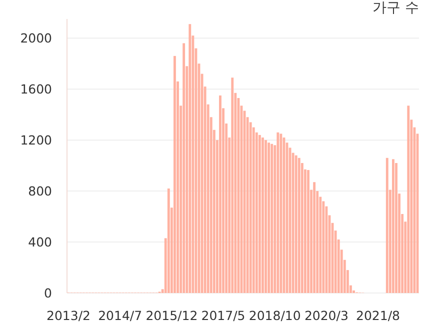 This screenshot has width=439, height=334. I want to click on y-tick-label: 2000, so click(36, 38).